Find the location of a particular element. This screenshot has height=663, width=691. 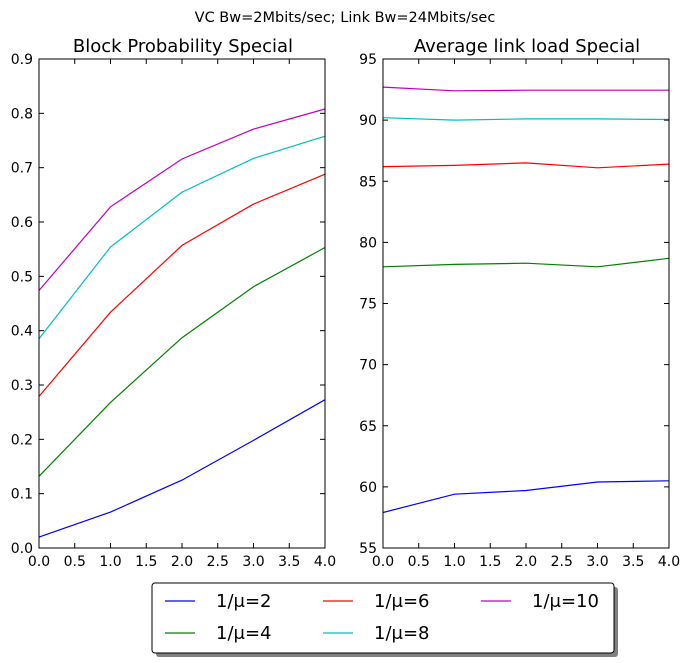

y-tick-label: 0.0 is located at coordinates (22, 549).